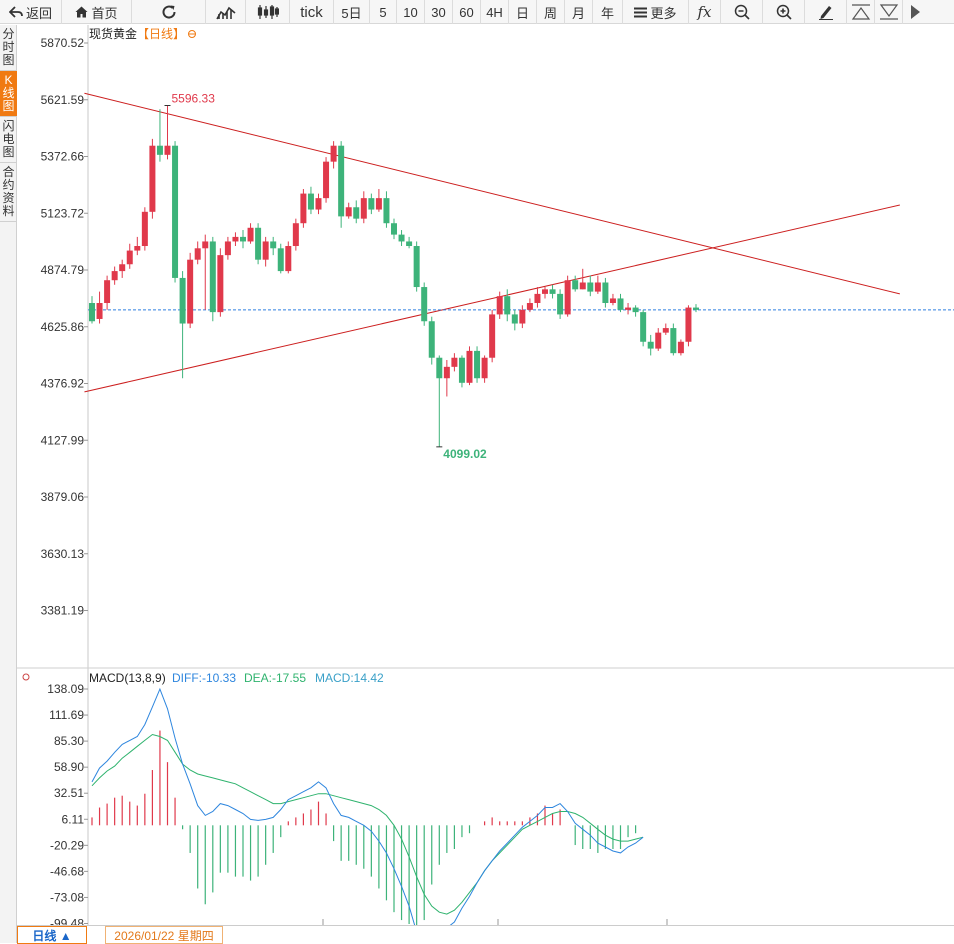 The image size is (954, 944). Describe the element at coordinates (312, 12) in the screenshot. I see `tick-button: tick` at that location.